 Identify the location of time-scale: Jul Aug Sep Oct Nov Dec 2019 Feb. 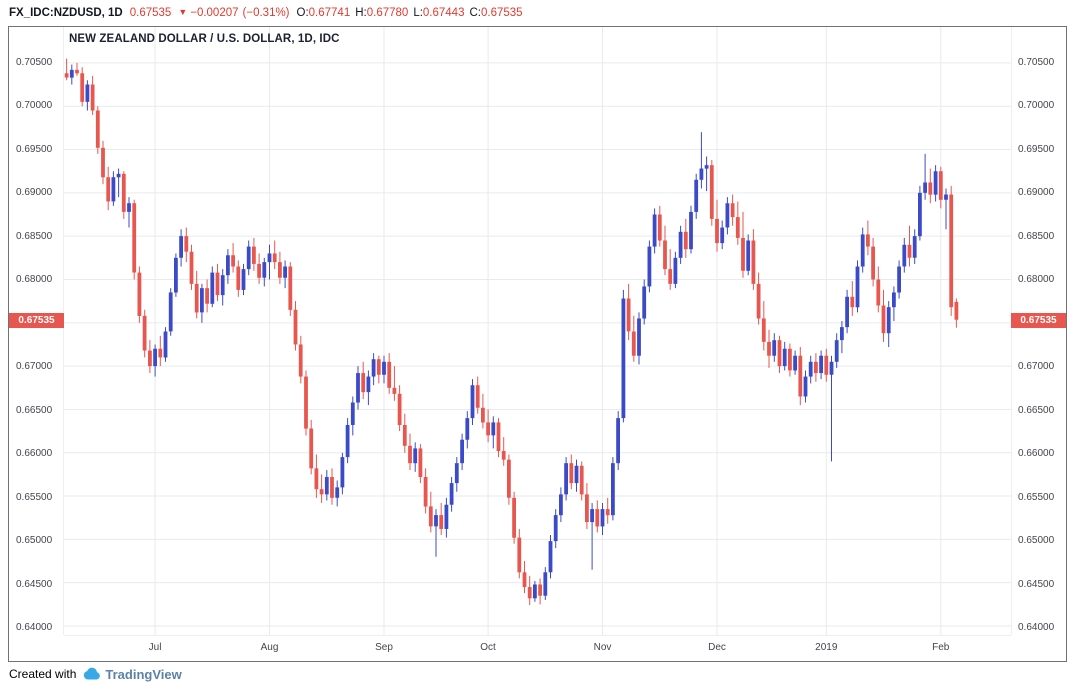
(537, 648).